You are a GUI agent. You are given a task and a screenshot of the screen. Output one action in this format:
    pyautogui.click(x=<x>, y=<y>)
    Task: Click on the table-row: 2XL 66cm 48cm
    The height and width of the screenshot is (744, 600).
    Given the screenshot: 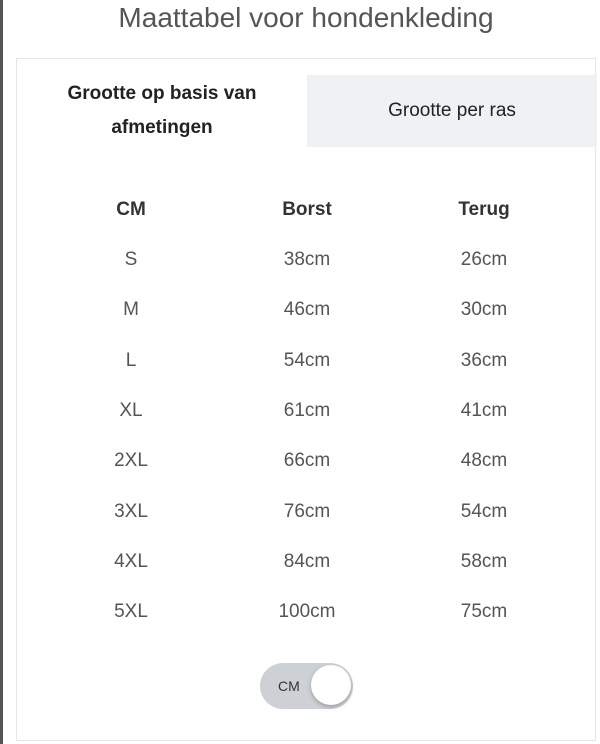 What is the action you would take?
    pyautogui.click(x=306, y=465)
    